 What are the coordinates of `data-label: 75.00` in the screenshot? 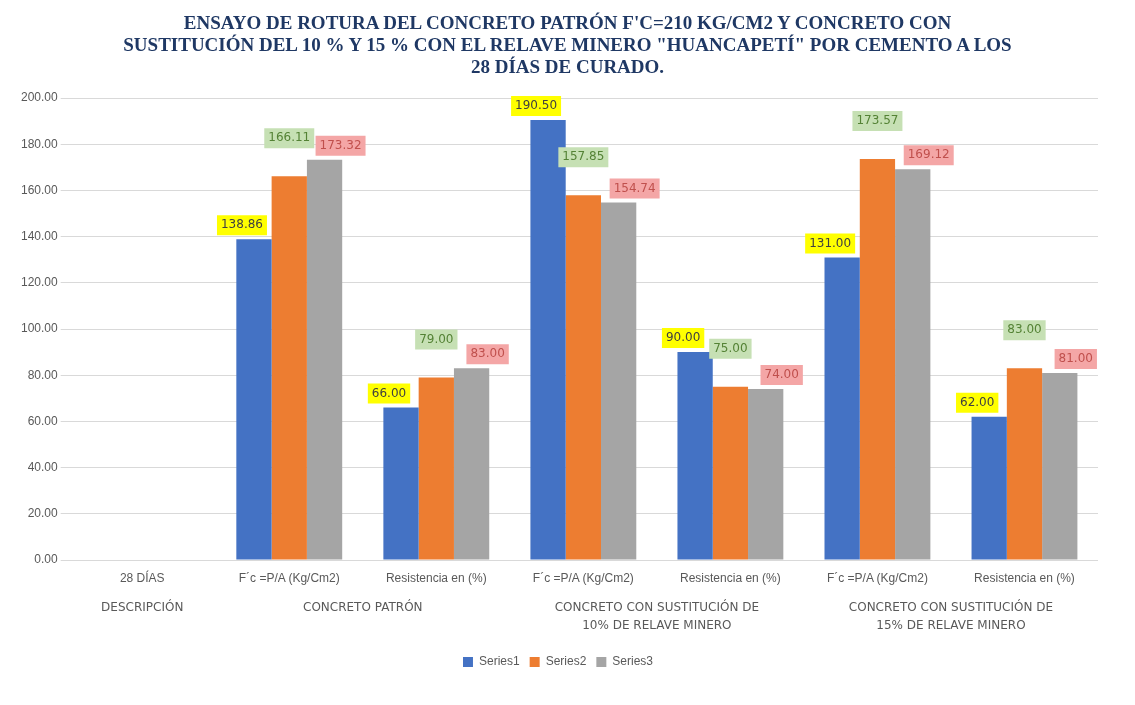 It's located at (730, 347).